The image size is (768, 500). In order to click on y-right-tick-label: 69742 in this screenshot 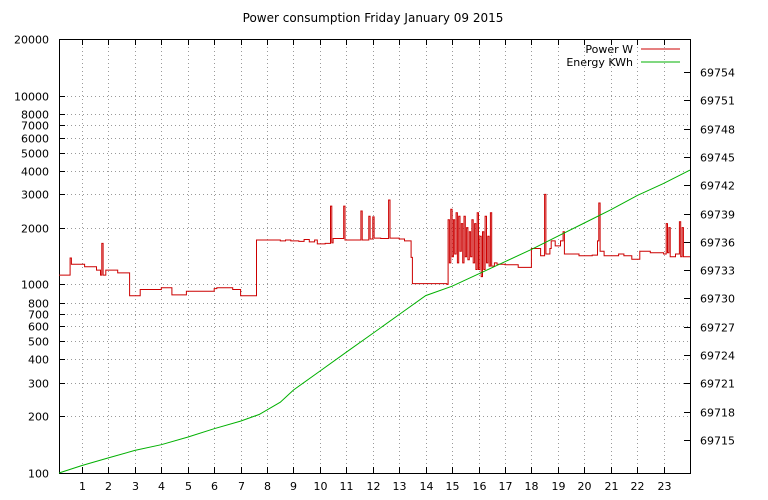, I will do `click(717, 186)`.